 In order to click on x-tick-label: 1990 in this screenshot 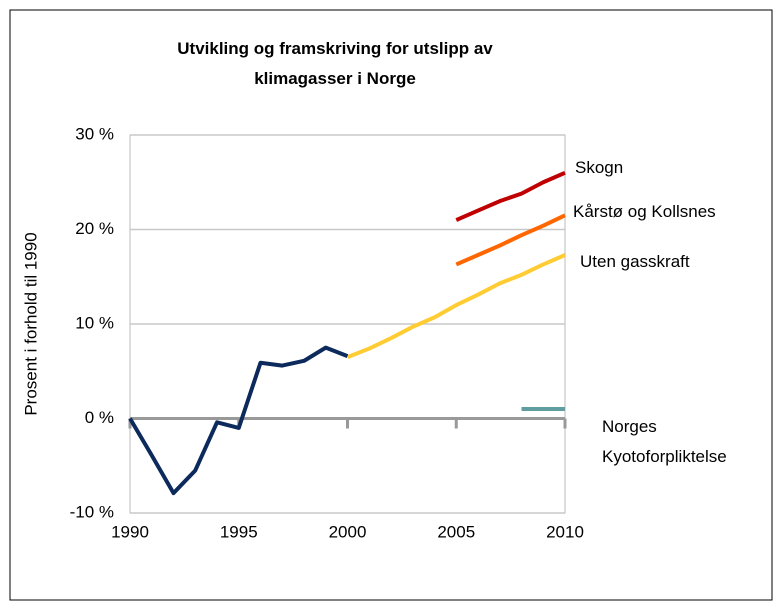, I will do `click(130, 531)`.